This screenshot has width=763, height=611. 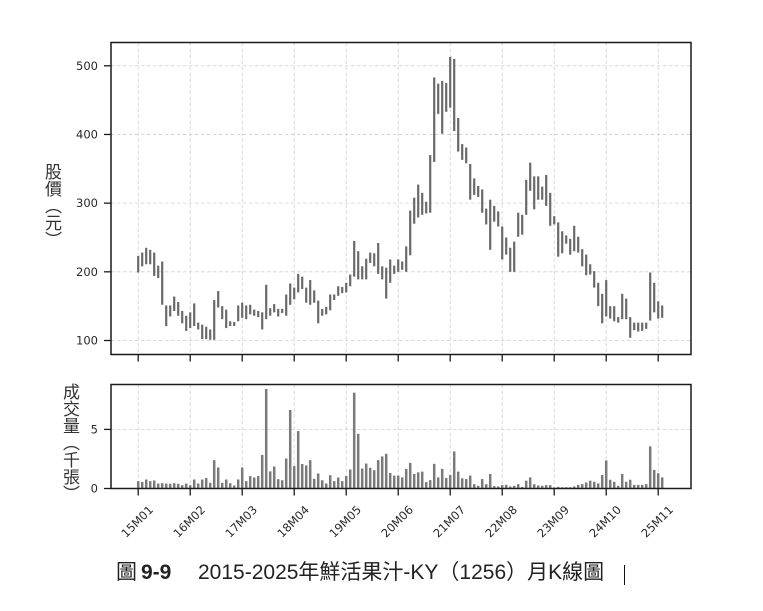 I want to click on y-tick-label: 0, so click(x=94, y=489).